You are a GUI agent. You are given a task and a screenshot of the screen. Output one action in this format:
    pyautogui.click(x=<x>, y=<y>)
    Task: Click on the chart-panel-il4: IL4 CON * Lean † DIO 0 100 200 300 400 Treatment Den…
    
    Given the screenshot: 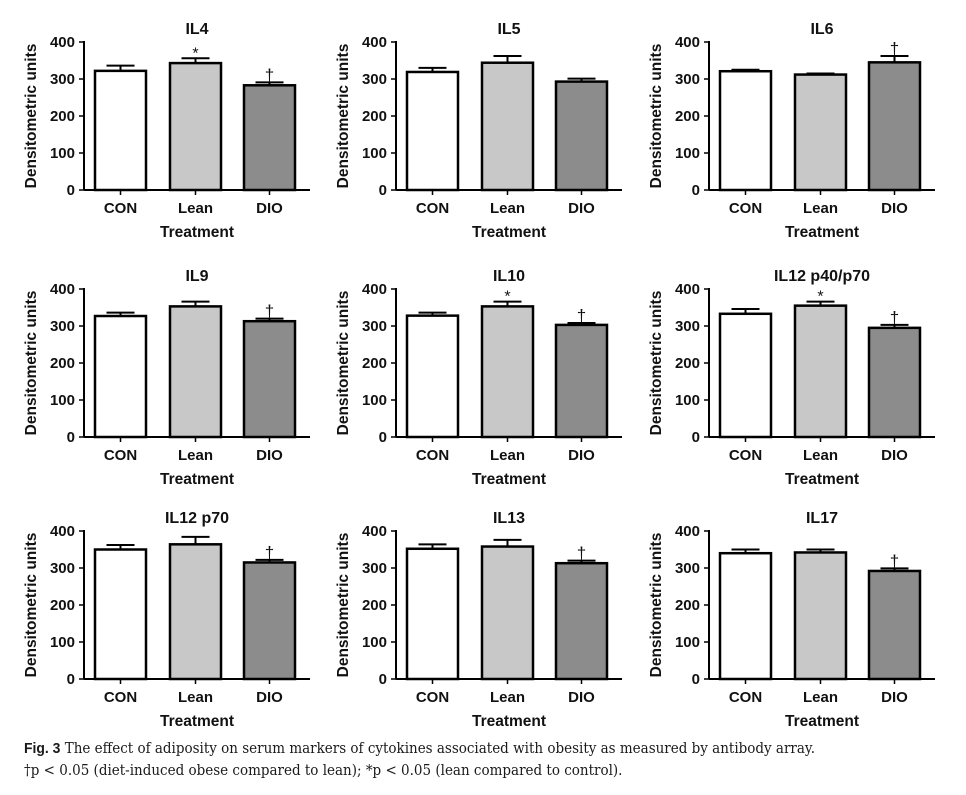 What is the action you would take?
    pyautogui.click(x=166, y=131)
    